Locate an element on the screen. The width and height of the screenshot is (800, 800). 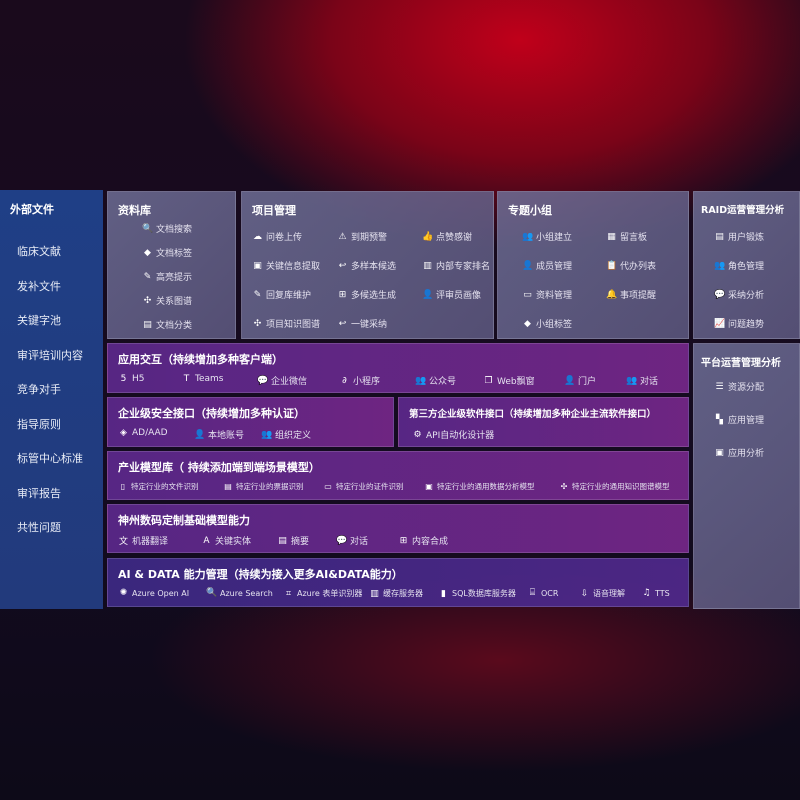
platform-item: ☰ 资源分配 is located at coordinates (739, 387).